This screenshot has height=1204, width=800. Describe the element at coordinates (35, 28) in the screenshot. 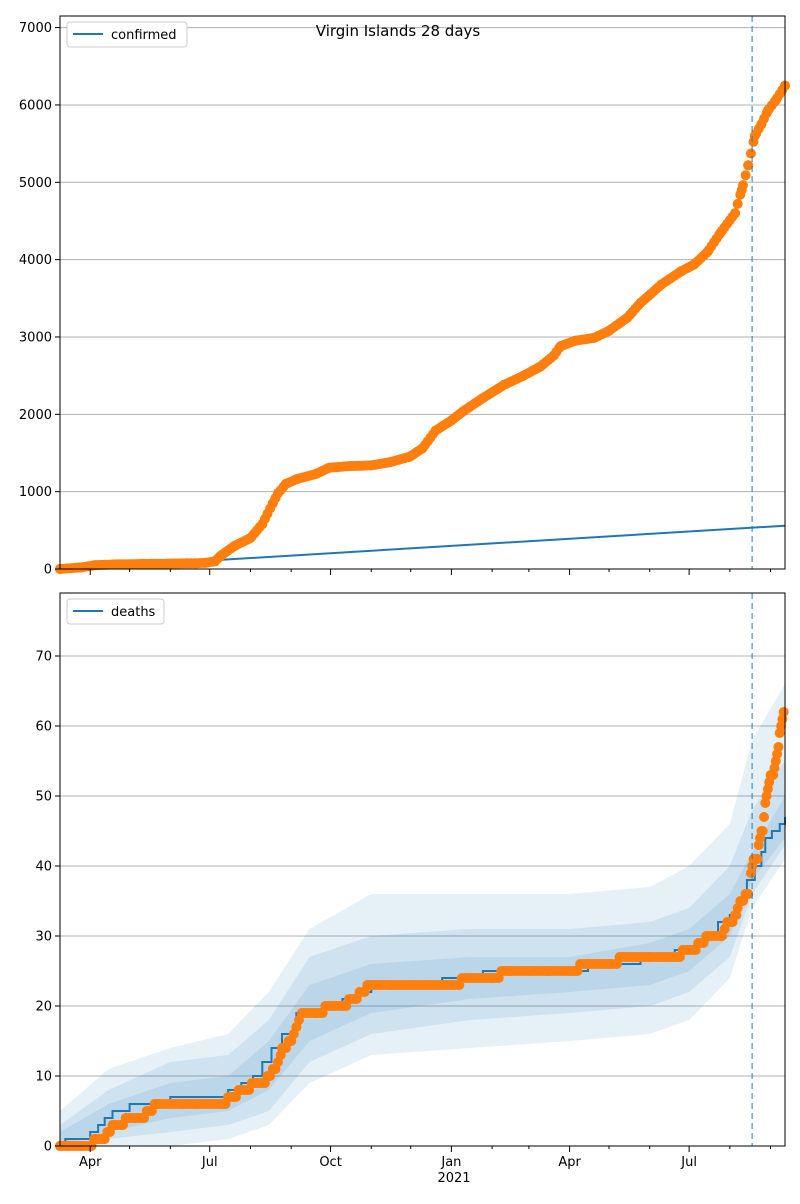

I see `y-tick-label: 7000` at that location.